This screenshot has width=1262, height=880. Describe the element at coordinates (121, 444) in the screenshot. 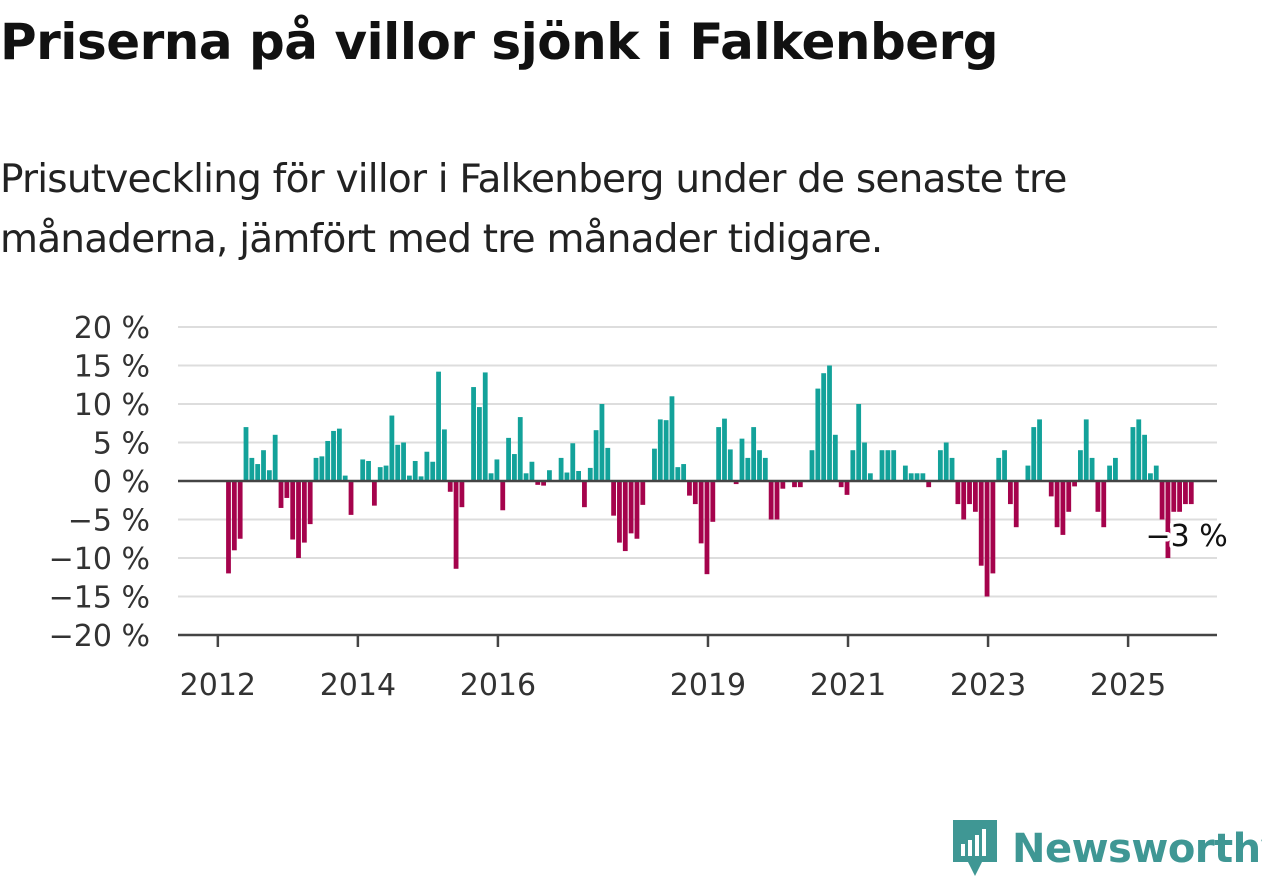

I see `y-tick-label: 5 %` at that location.